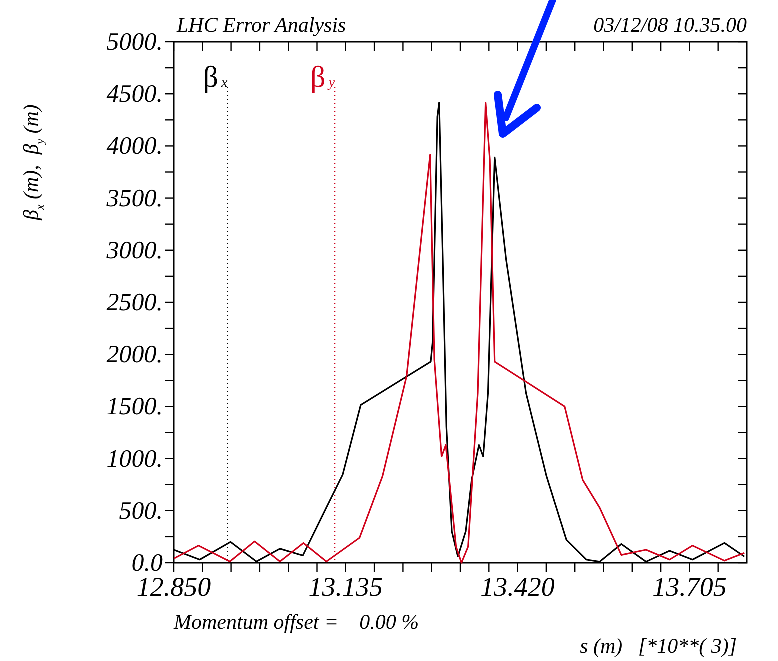 This screenshot has height=661, width=778. I want to click on y-tick-label: 2000., so click(134, 355).